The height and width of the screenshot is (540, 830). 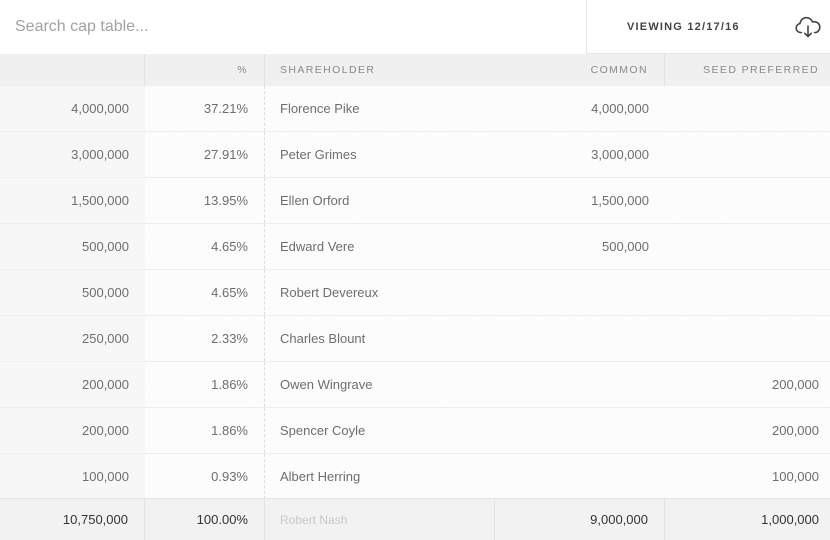 I want to click on column-header-seed-preferred: SEED PREFERRED, so click(x=761, y=70).